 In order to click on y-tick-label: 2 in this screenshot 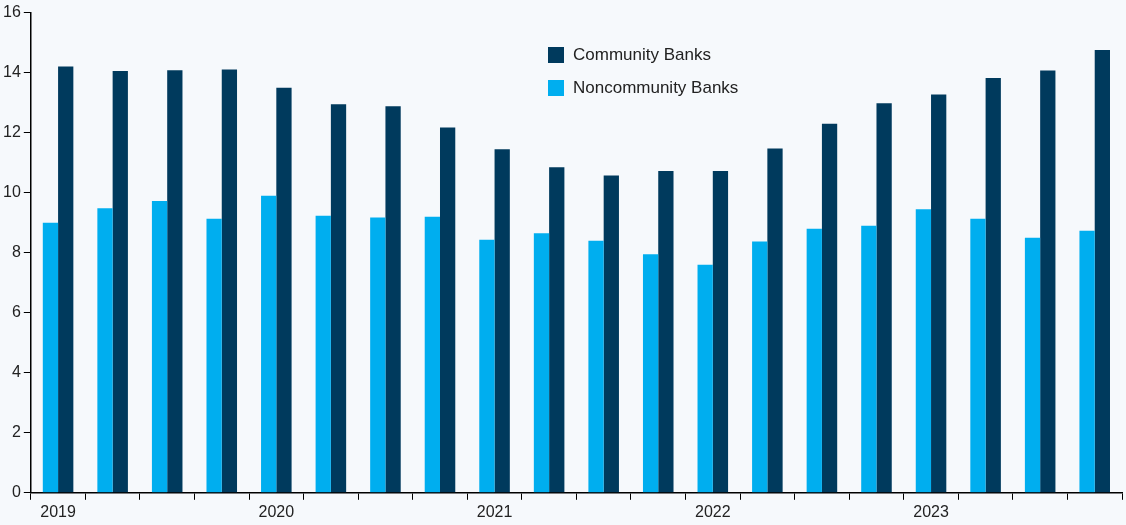, I will do `click(16, 432)`.